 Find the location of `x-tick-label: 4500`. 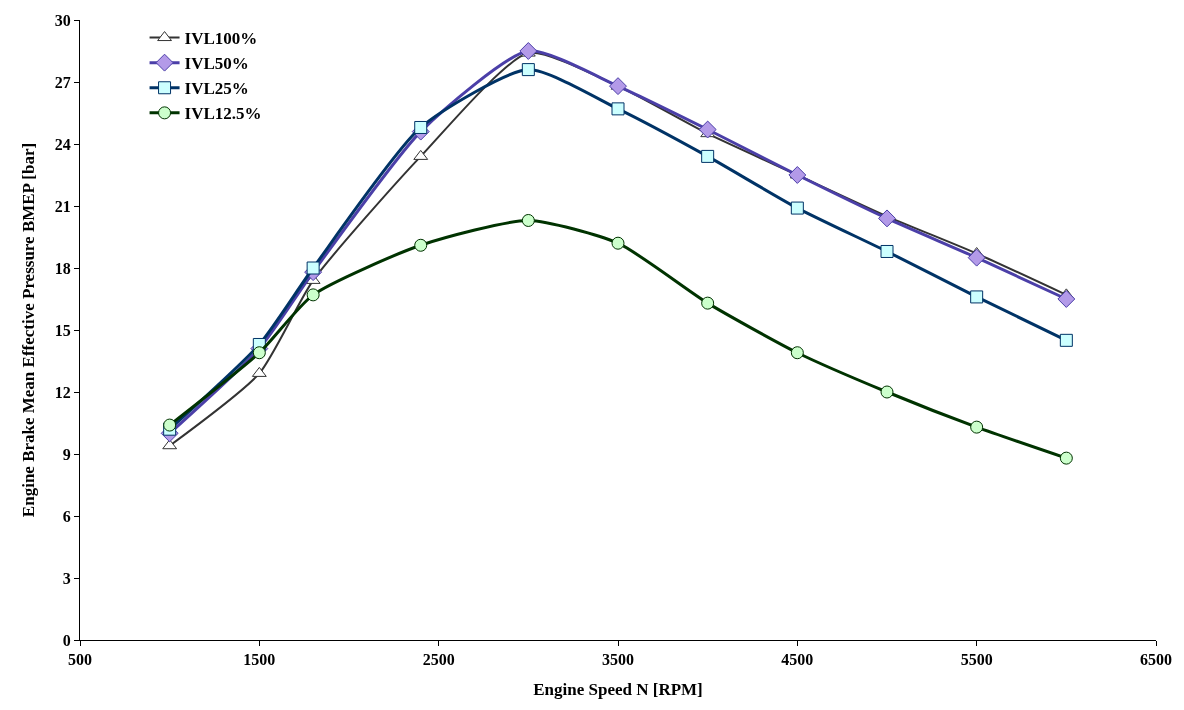

x-tick-label: 4500 is located at coordinates (797, 660).